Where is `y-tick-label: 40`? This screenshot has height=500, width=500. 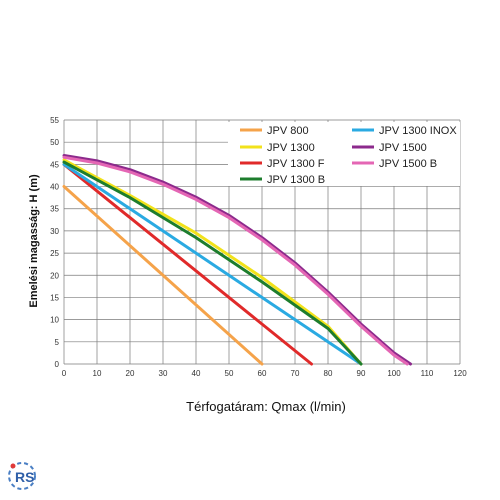 y-tick-label: 40 is located at coordinates (54, 187).